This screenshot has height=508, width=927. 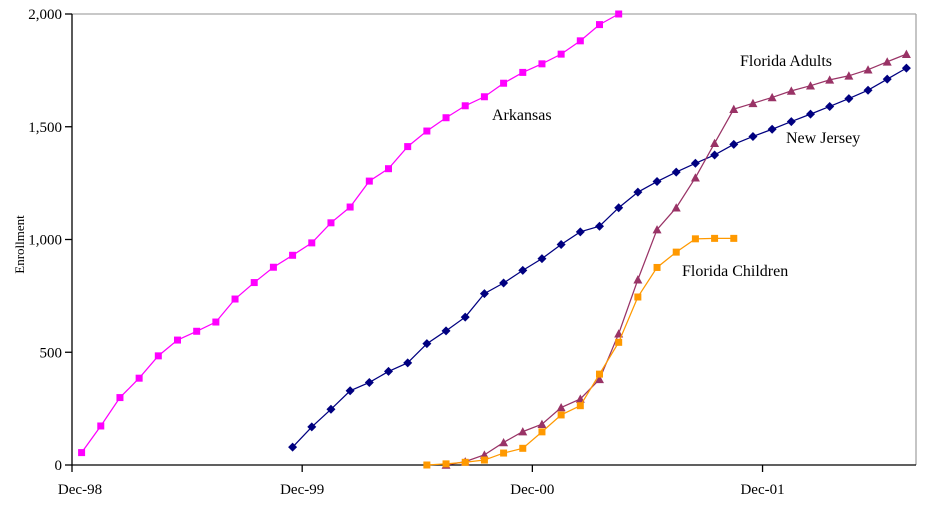 I want to click on series-label-florida-adults: Florida Adults, so click(x=786, y=61).